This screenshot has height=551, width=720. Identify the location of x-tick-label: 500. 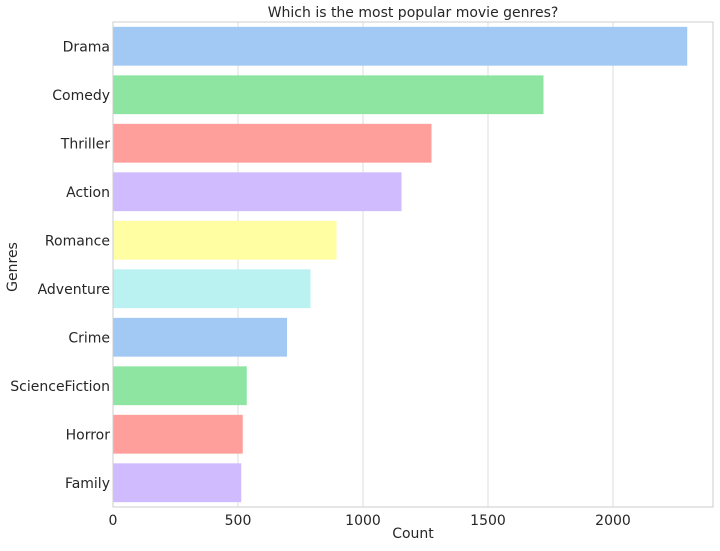
(238, 521).